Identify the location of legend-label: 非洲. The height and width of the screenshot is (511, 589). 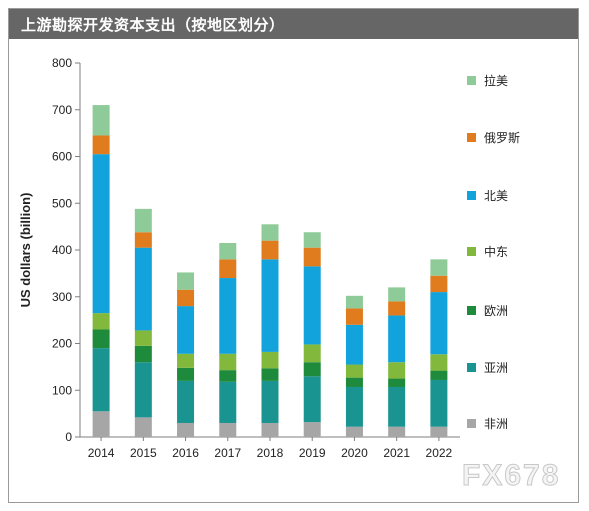
(496, 424).